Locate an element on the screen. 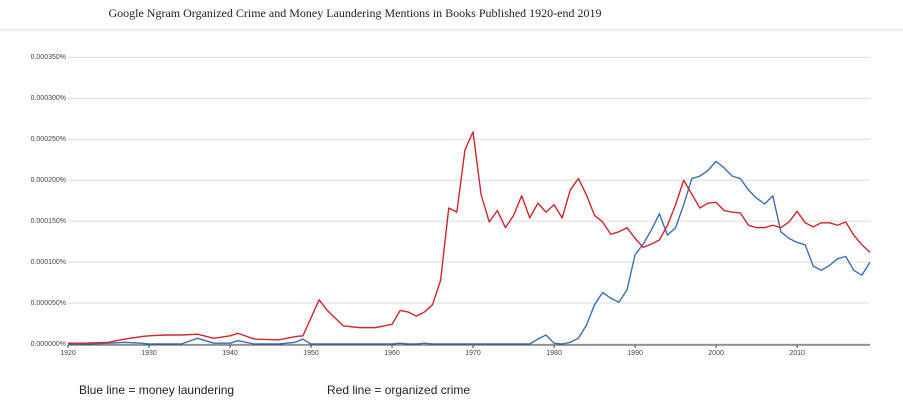 This screenshot has height=400, width=903. y-tick-label: 0.000200% is located at coordinates (48, 180).